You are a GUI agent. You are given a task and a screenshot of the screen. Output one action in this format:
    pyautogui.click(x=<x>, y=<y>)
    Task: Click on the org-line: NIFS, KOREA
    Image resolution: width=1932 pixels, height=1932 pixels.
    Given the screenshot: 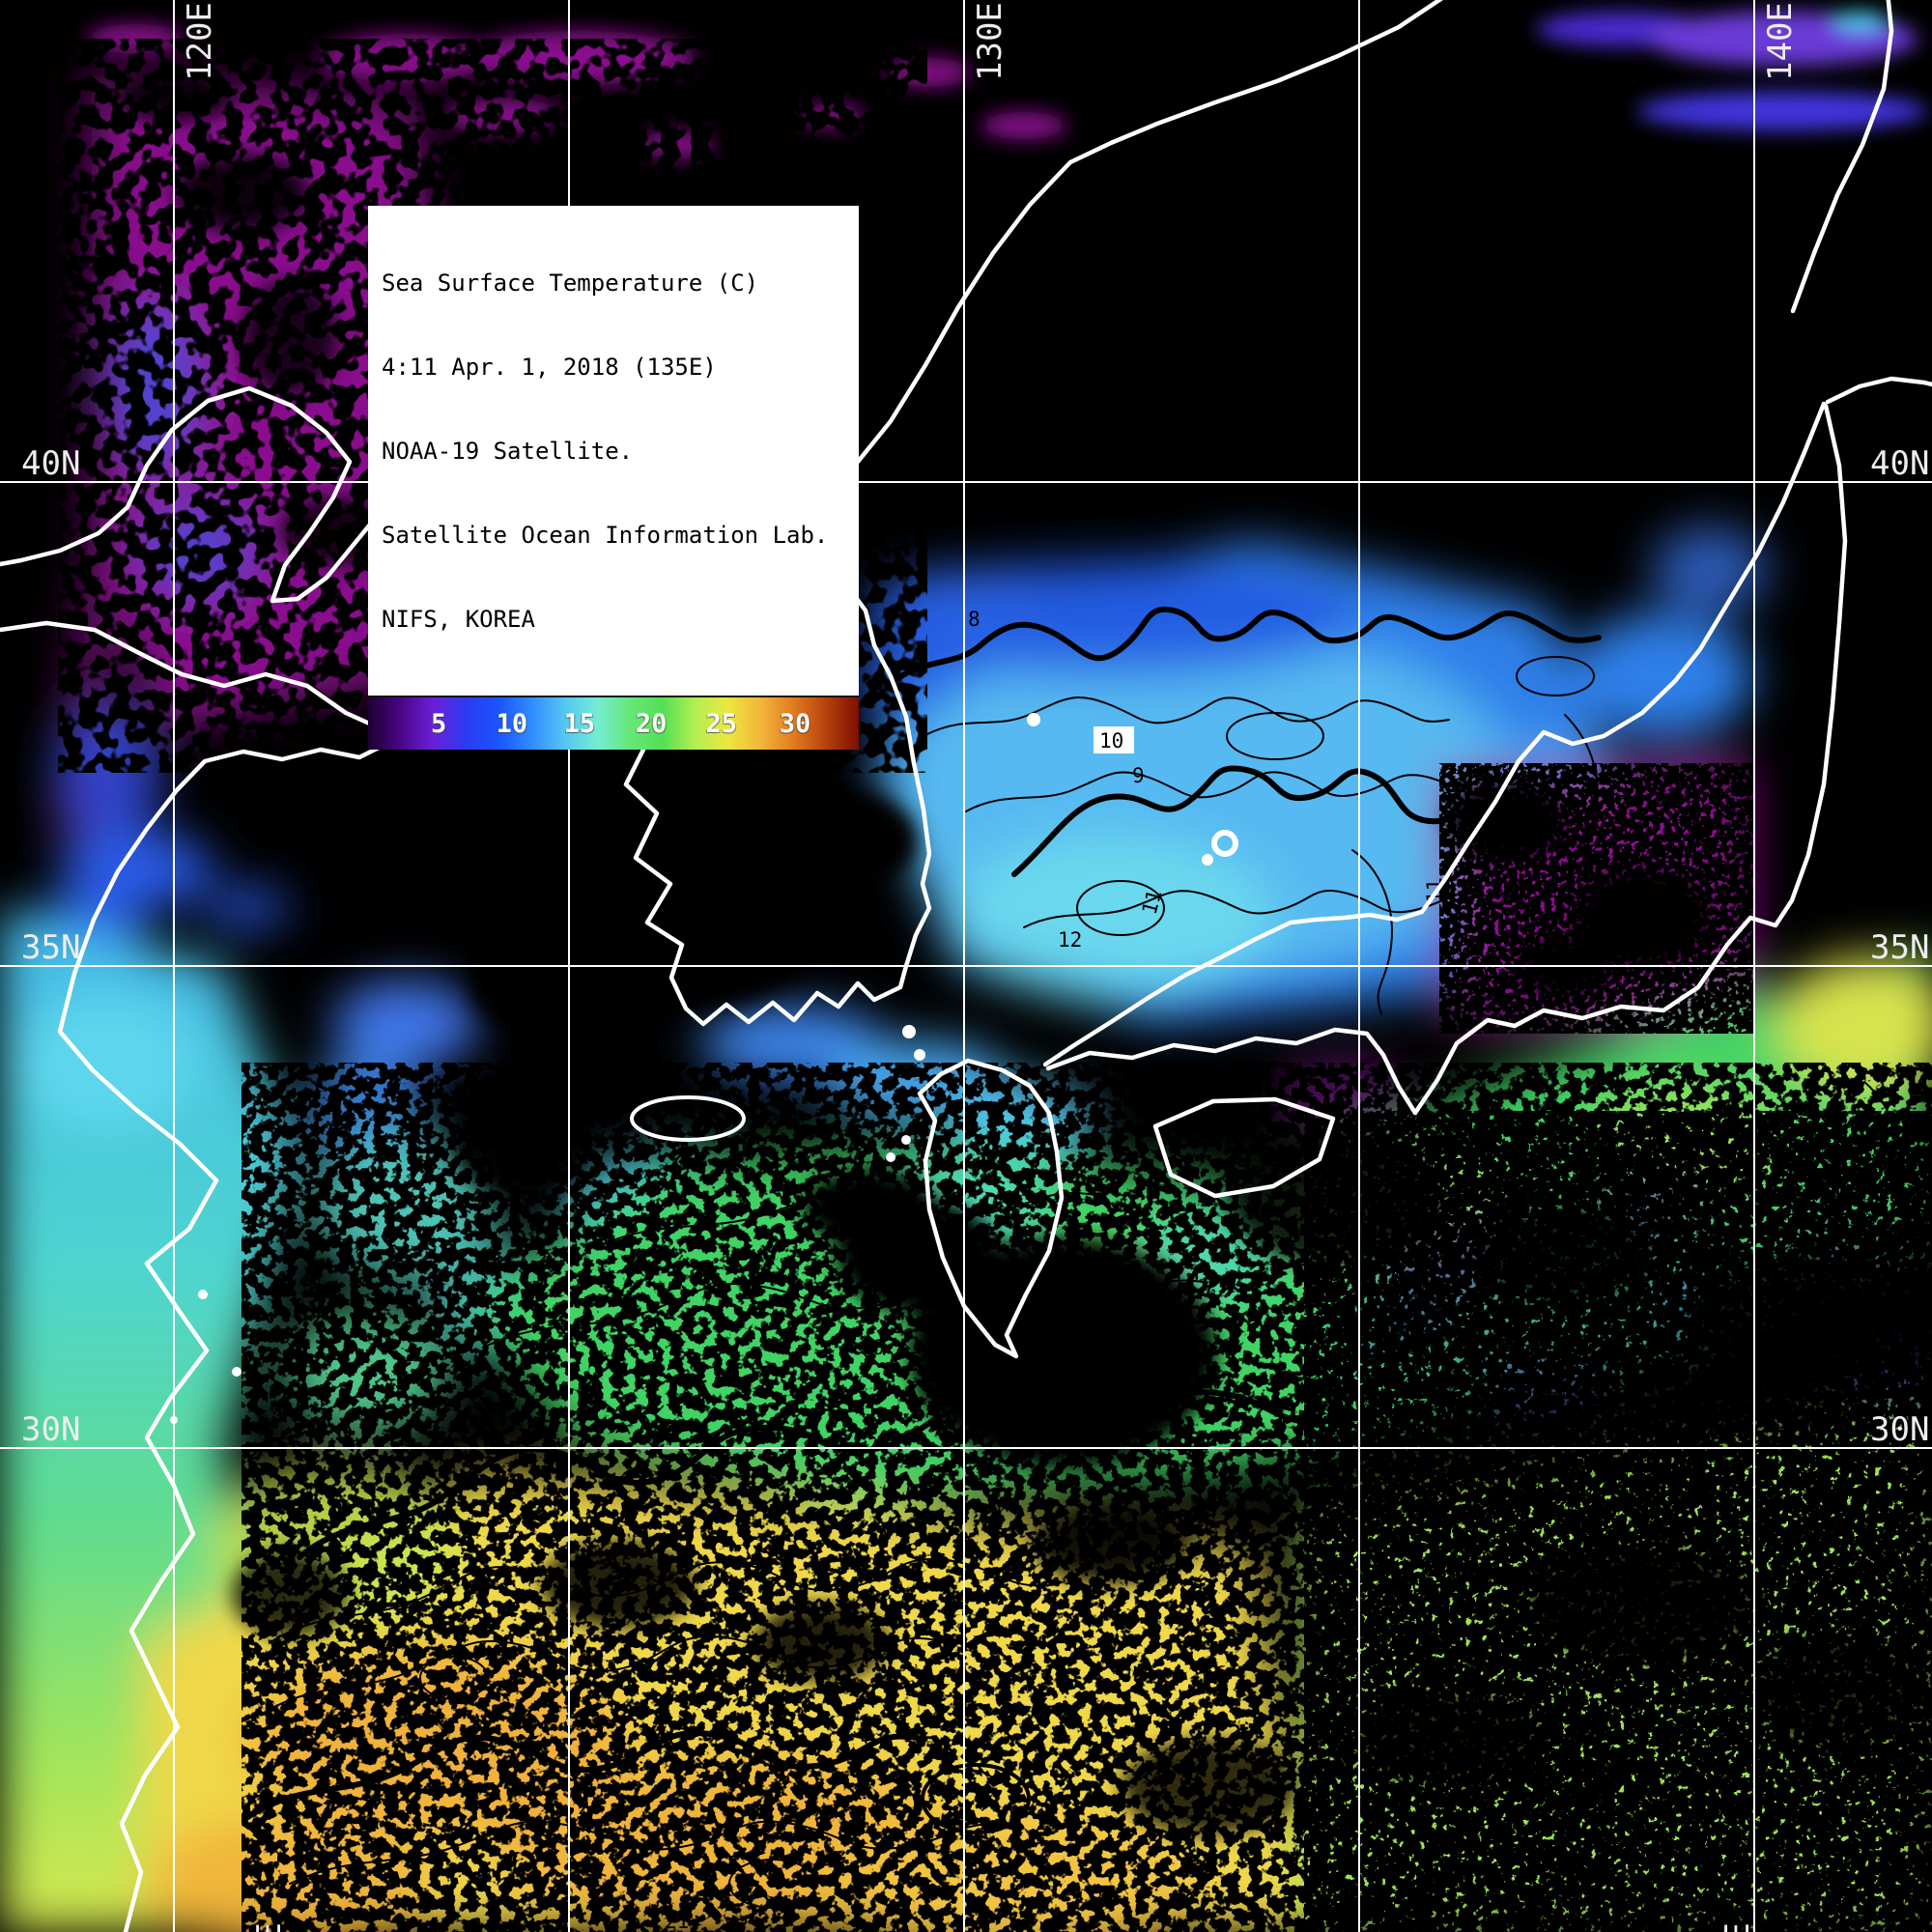 What is the action you would take?
    pyautogui.click(x=458, y=619)
    